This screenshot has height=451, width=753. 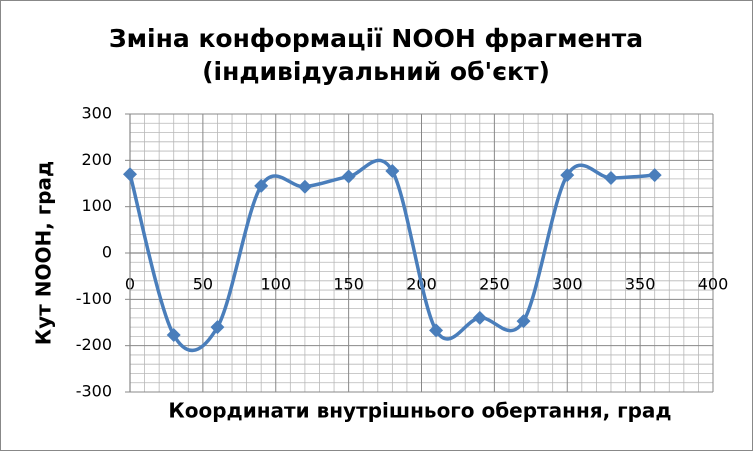 I want to click on y-tick-label: -100, so click(x=94, y=298).